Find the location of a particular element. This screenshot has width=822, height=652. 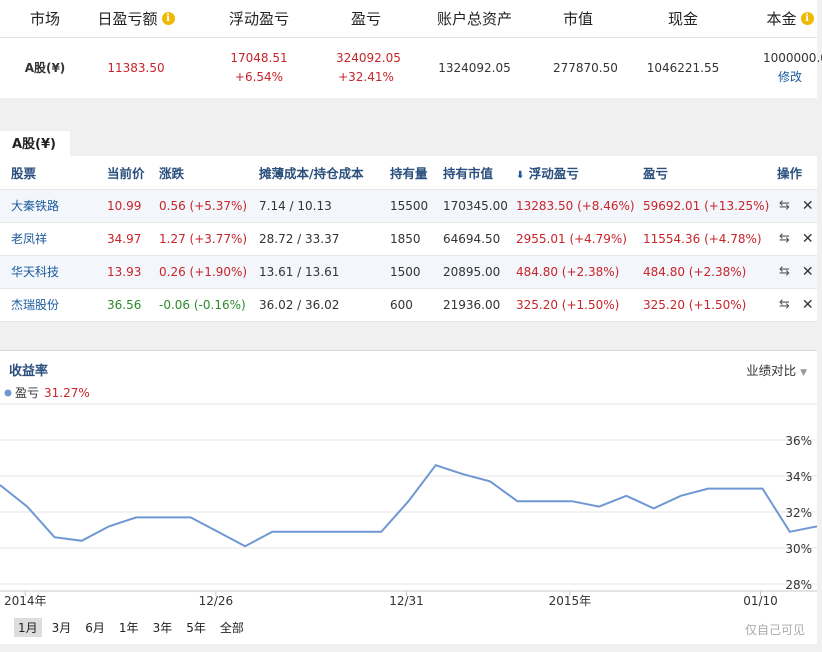

edit-principal-link: 修改 is located at coordinates (789, 77).